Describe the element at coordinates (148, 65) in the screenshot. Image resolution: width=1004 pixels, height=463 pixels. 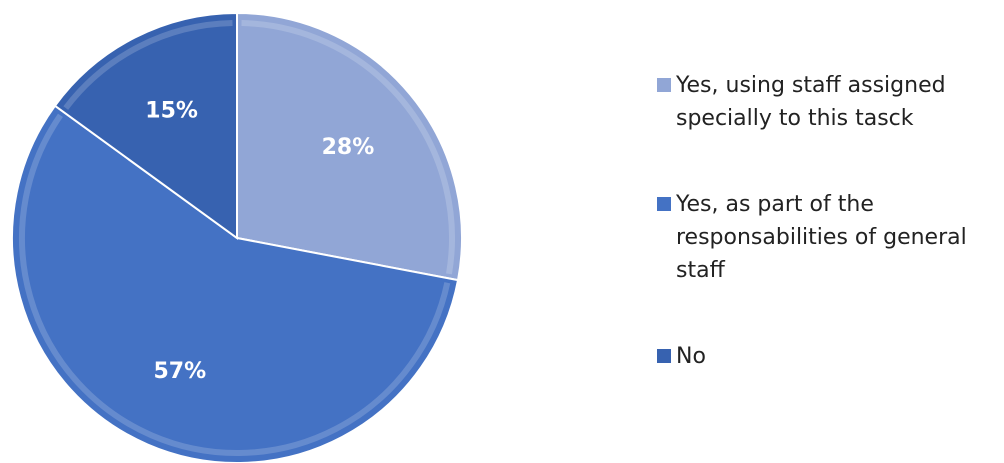
I see `slice-no-bevel` at that location.